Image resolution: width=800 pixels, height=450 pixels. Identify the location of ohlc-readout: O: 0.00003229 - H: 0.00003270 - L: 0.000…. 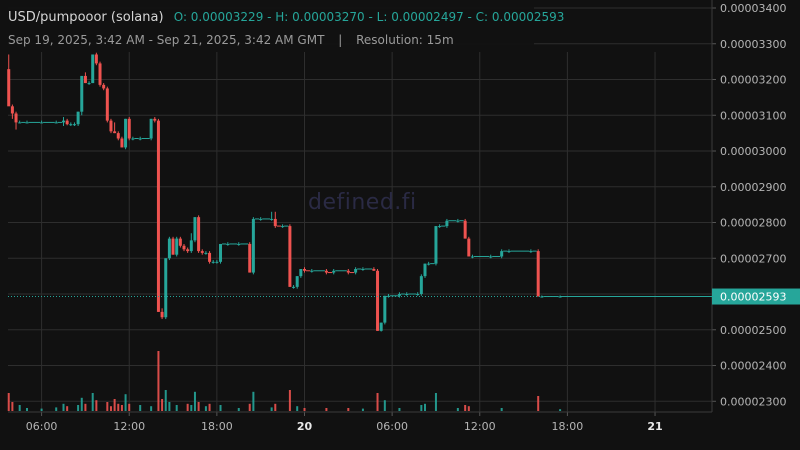
(369, 17).